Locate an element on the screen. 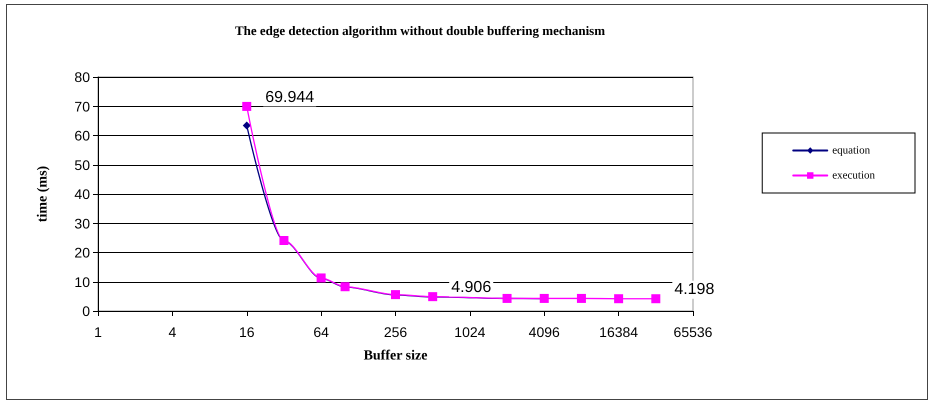  y-tick-label: 20 is located at coordinates (82, 252).